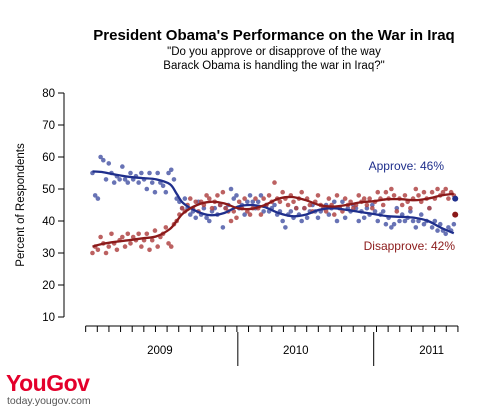 The image size is (499, 414). What do you see at coordinates (48, 222) in the screenshot?
I see `y-tick-label: 40` at bounding box center [48, 222].